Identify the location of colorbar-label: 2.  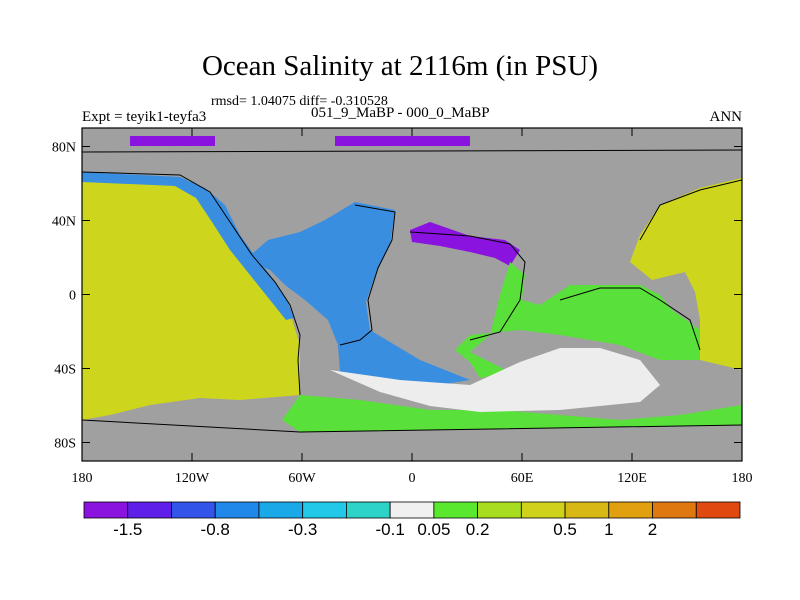
(652, 529).